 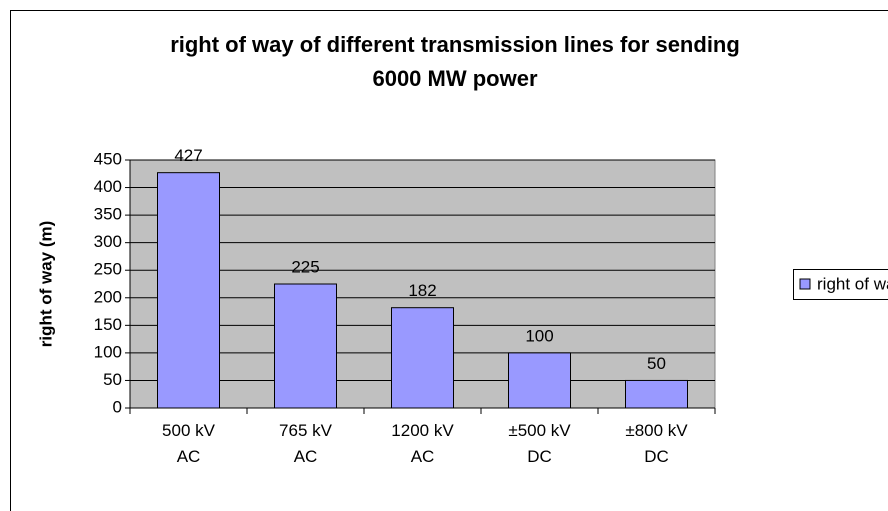 What do you see at coordinates (108, 214) in the screenshot?
I see `y-tick-label: 350` at bounding box center [108, 214].